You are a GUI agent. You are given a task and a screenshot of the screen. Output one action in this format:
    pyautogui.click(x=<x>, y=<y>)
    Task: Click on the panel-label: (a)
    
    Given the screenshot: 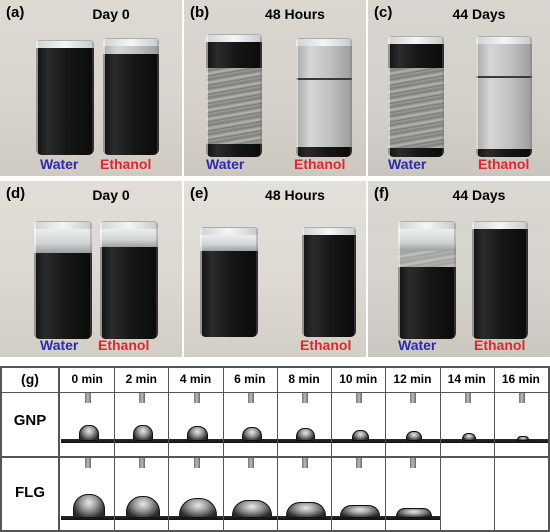 What is the action you would take?
    pyautogui.click(x=15, y=12)
    